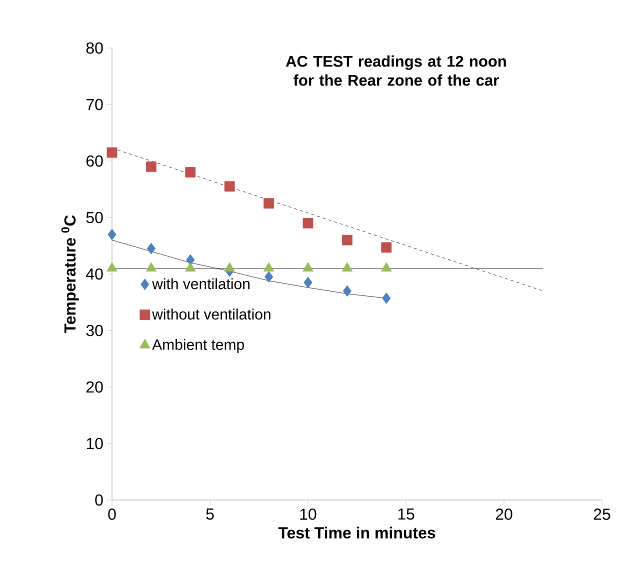 This screenshot has width=630, height=582. What do you see at coordinates (211, 314) in the screenshot?
I see `legend-label: without ventilation` at bounding box center [211, 314].